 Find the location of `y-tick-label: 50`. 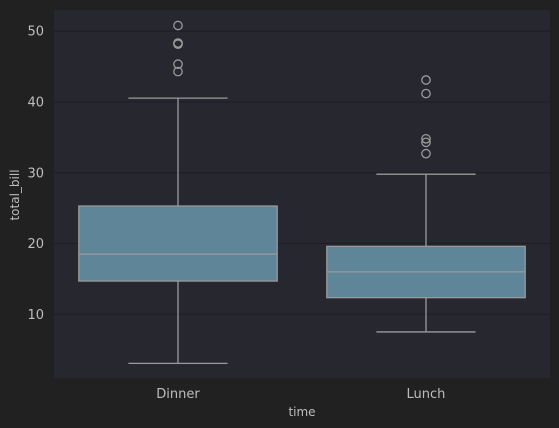

y-tick-label: 50 is located at coordinates (35, 32).